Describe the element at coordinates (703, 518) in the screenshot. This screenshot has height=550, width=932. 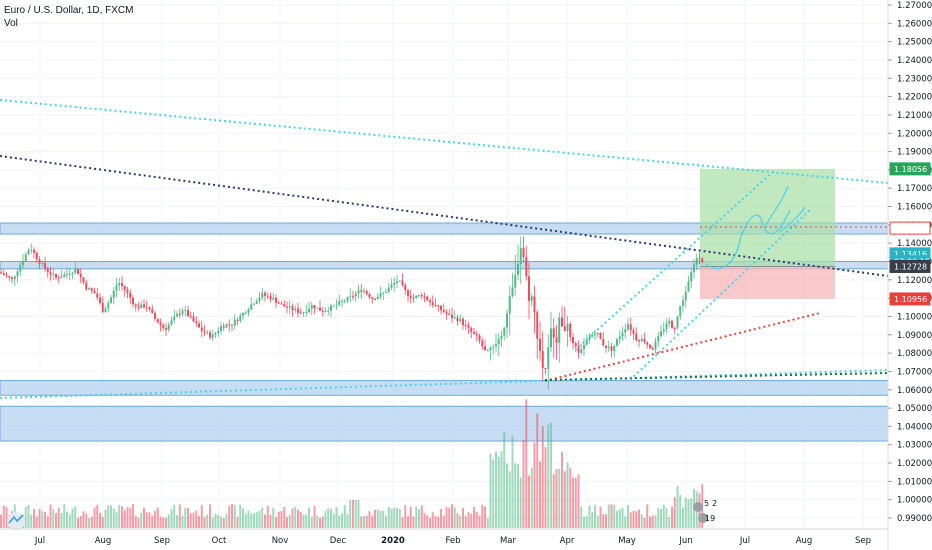
I see `splits-marker-icon` at that location.